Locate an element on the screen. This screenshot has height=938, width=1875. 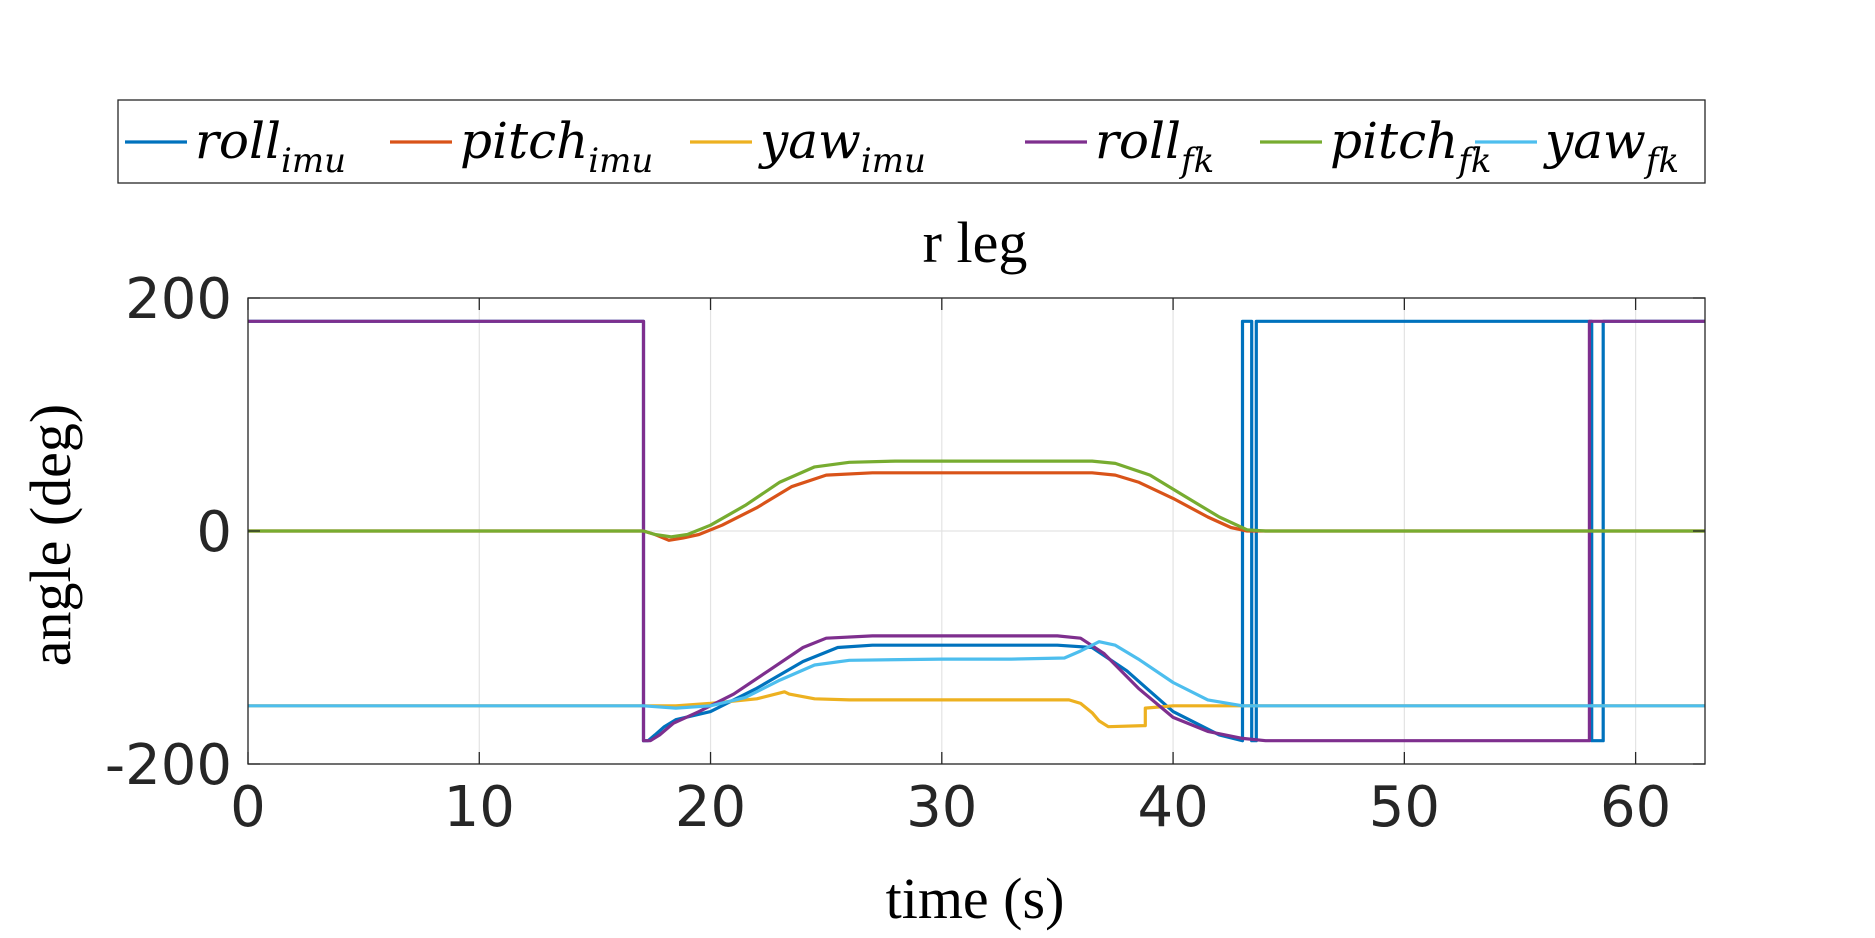
legend-box is located at coordinates (911, 141).